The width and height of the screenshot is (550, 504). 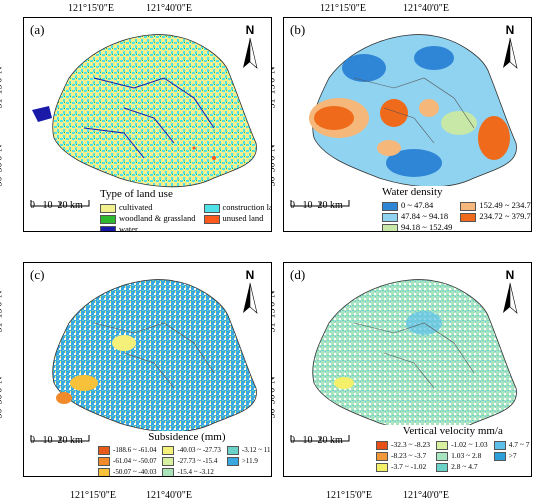 What do you see at coordinates (2, 87) in the screenshot?
I see `lat-tick-a-1: 31°15'0"N` at bounding box center [2, 87].